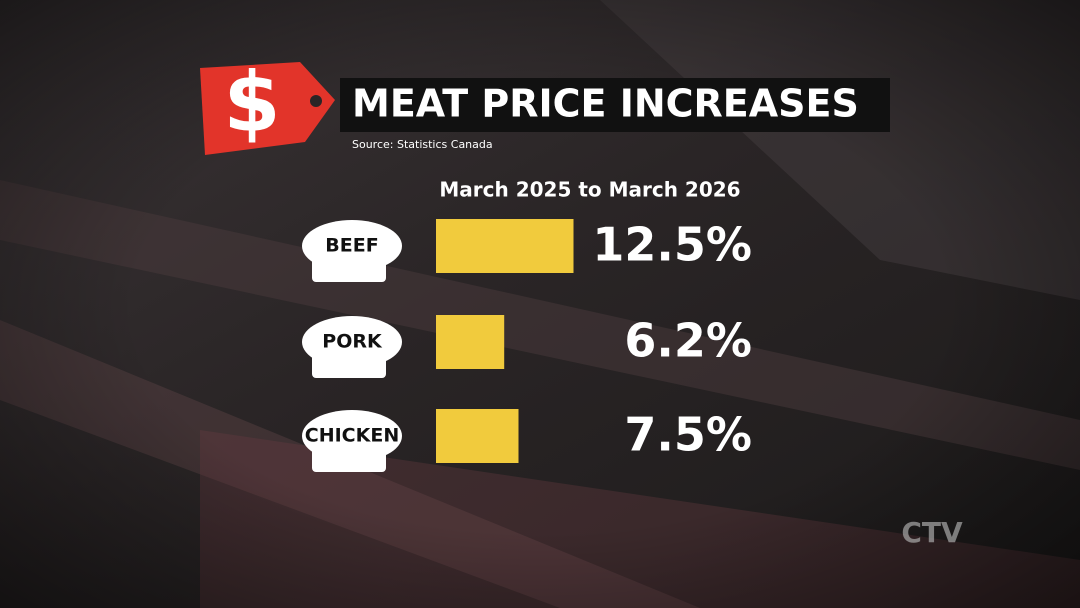  I want to click on subtitle: March 2025 to March 2026, so click(589, 190).